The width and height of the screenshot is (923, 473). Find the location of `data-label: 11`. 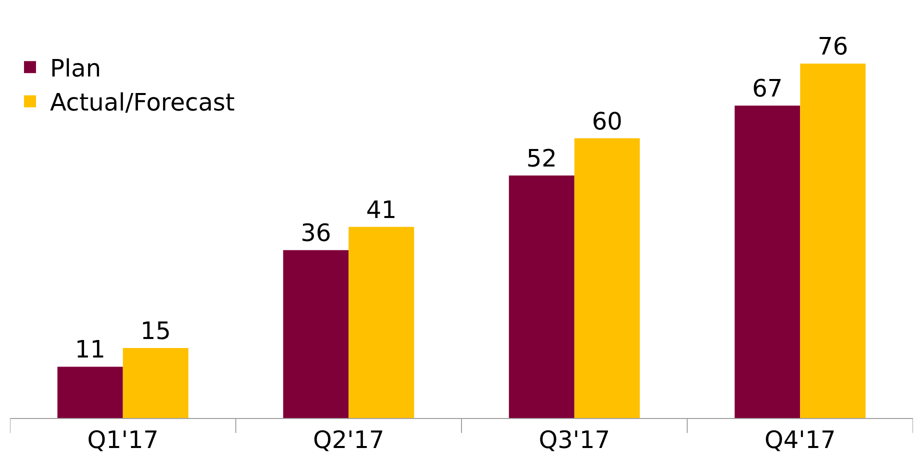

data-label: 11 is located at coordinates (90, 350).